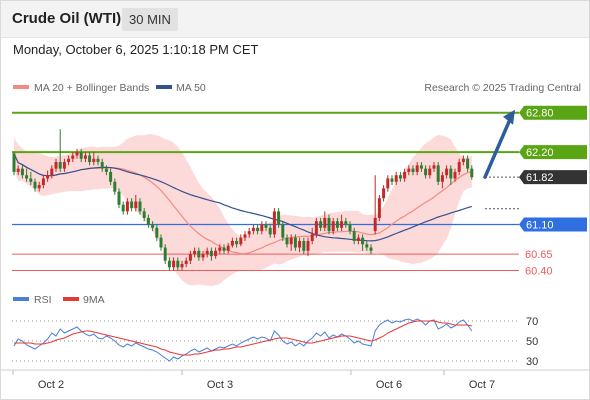  I want to click on rsi-legend-label: RSI, so click(43, 300).